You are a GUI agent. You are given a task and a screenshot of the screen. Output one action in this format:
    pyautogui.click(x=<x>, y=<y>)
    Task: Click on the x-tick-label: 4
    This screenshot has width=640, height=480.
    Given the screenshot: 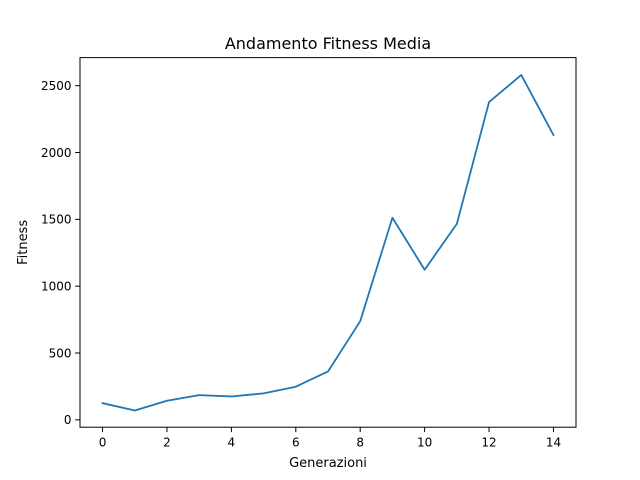 What is the action you would take?
    pyautogui.click(x=232, y=443)
    